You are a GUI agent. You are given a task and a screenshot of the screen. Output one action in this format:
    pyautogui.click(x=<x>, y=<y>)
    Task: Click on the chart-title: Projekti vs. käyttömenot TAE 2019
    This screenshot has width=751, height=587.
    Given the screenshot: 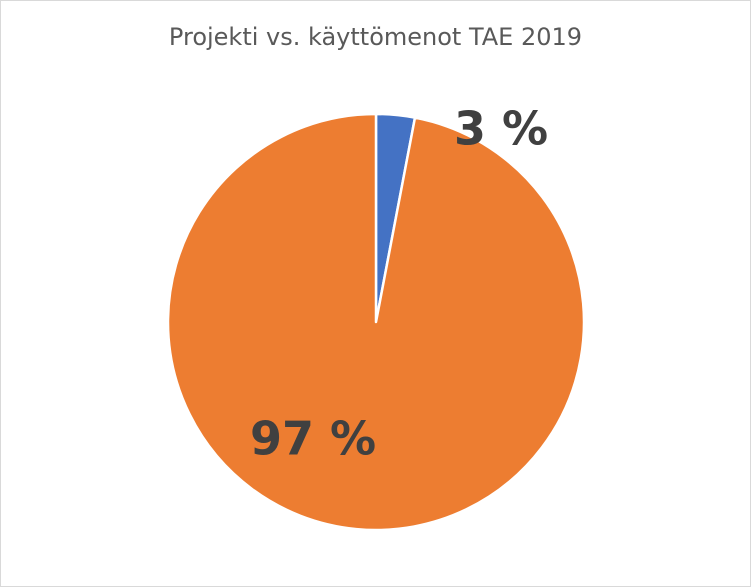 What is the action you would take?
    pyautogui.click(x=375, y=37)
    